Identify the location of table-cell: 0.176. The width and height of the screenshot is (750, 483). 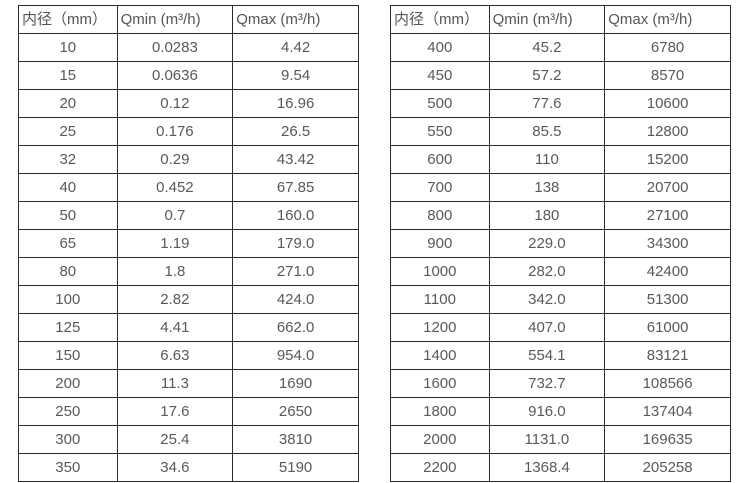
(175, 131).